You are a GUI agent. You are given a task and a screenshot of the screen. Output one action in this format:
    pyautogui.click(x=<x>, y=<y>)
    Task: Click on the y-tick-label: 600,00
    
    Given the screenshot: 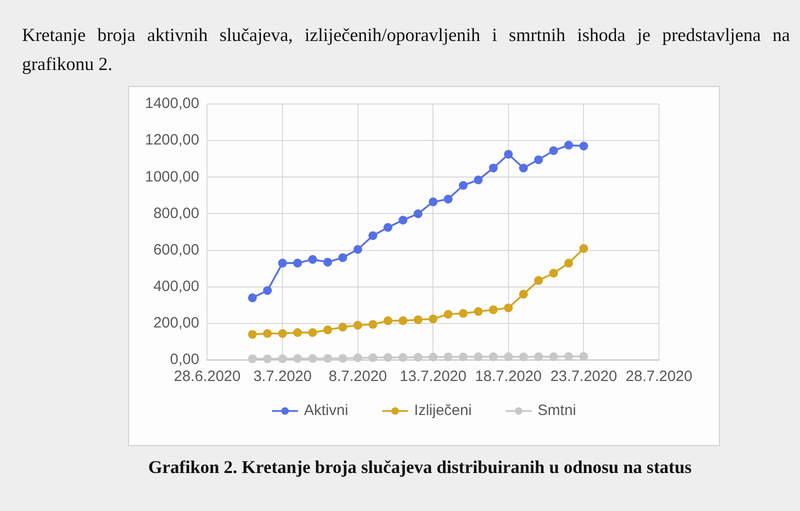 What is the action you would take?
    pyautogui.click(x=176, y=249)
    